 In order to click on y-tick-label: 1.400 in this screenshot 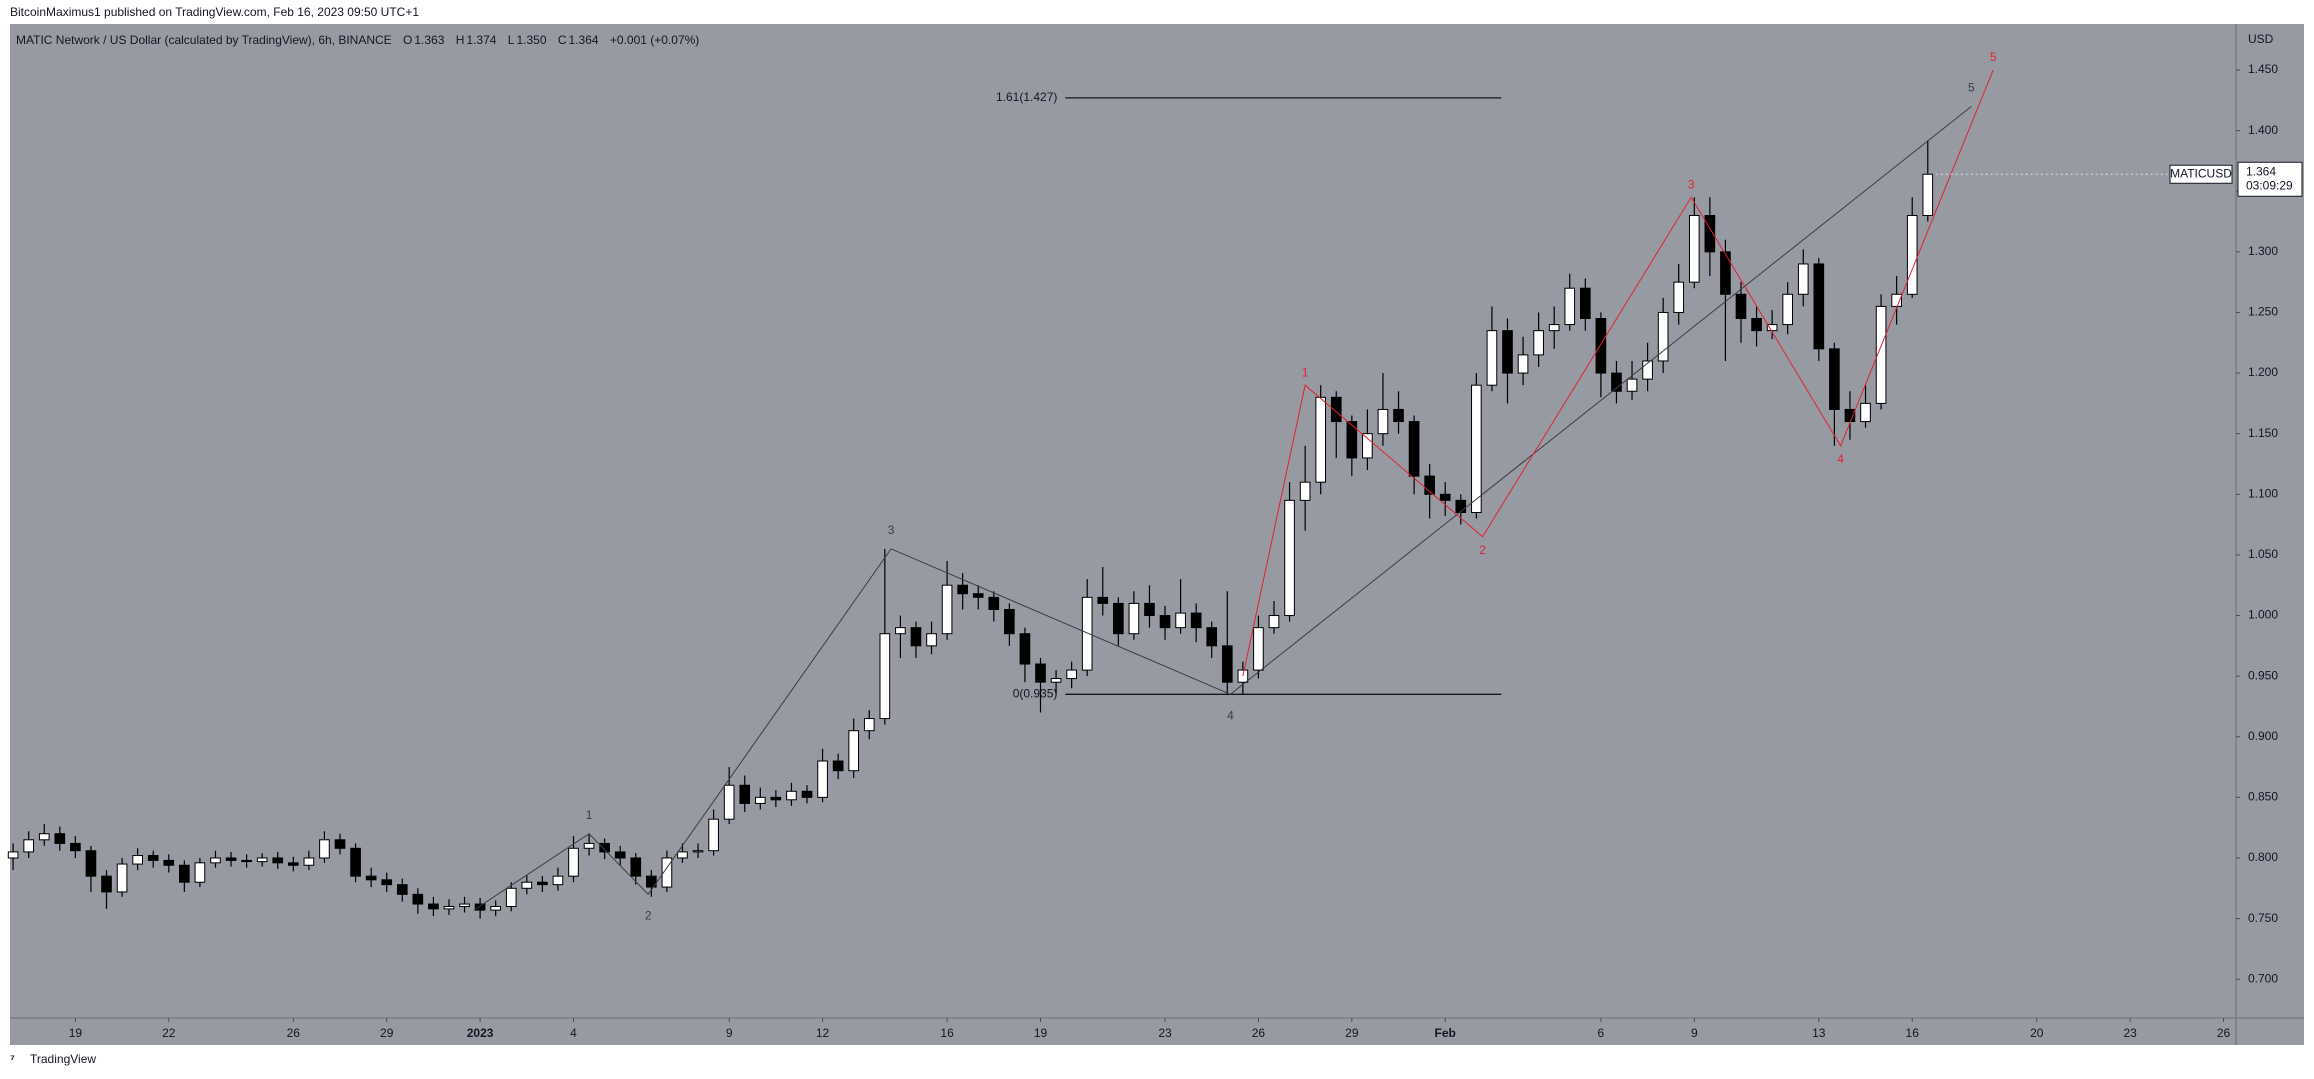, I will do `click(2263, 130)`.